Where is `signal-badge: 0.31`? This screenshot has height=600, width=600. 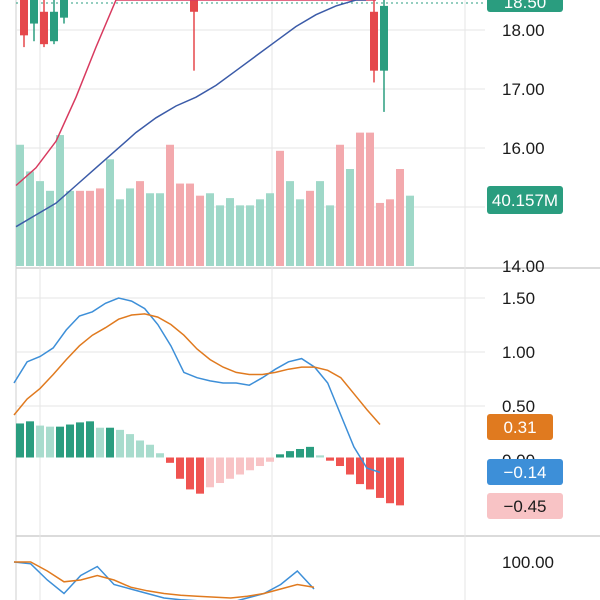
signal-badge: 0.31 is located at coordinates (519, 427).